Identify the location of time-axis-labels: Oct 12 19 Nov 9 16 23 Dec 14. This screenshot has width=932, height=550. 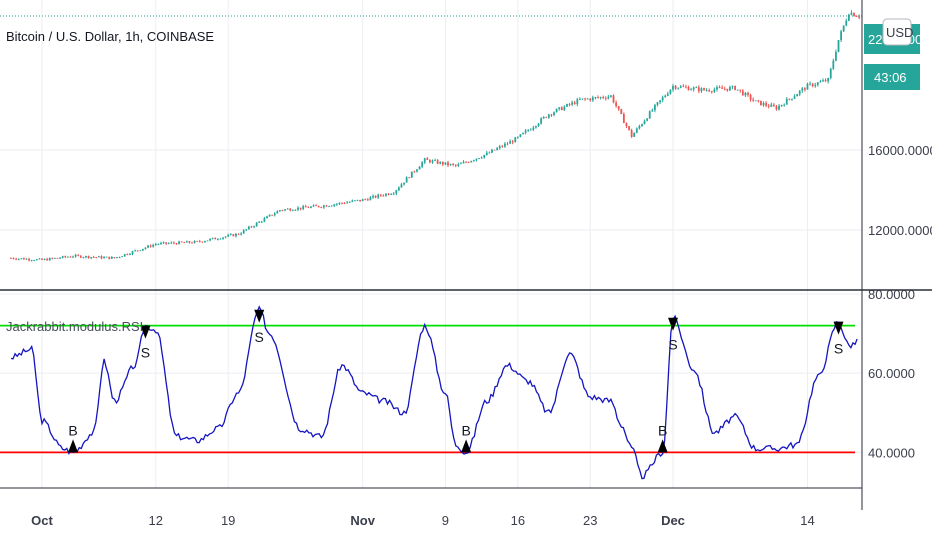
(423, 520).